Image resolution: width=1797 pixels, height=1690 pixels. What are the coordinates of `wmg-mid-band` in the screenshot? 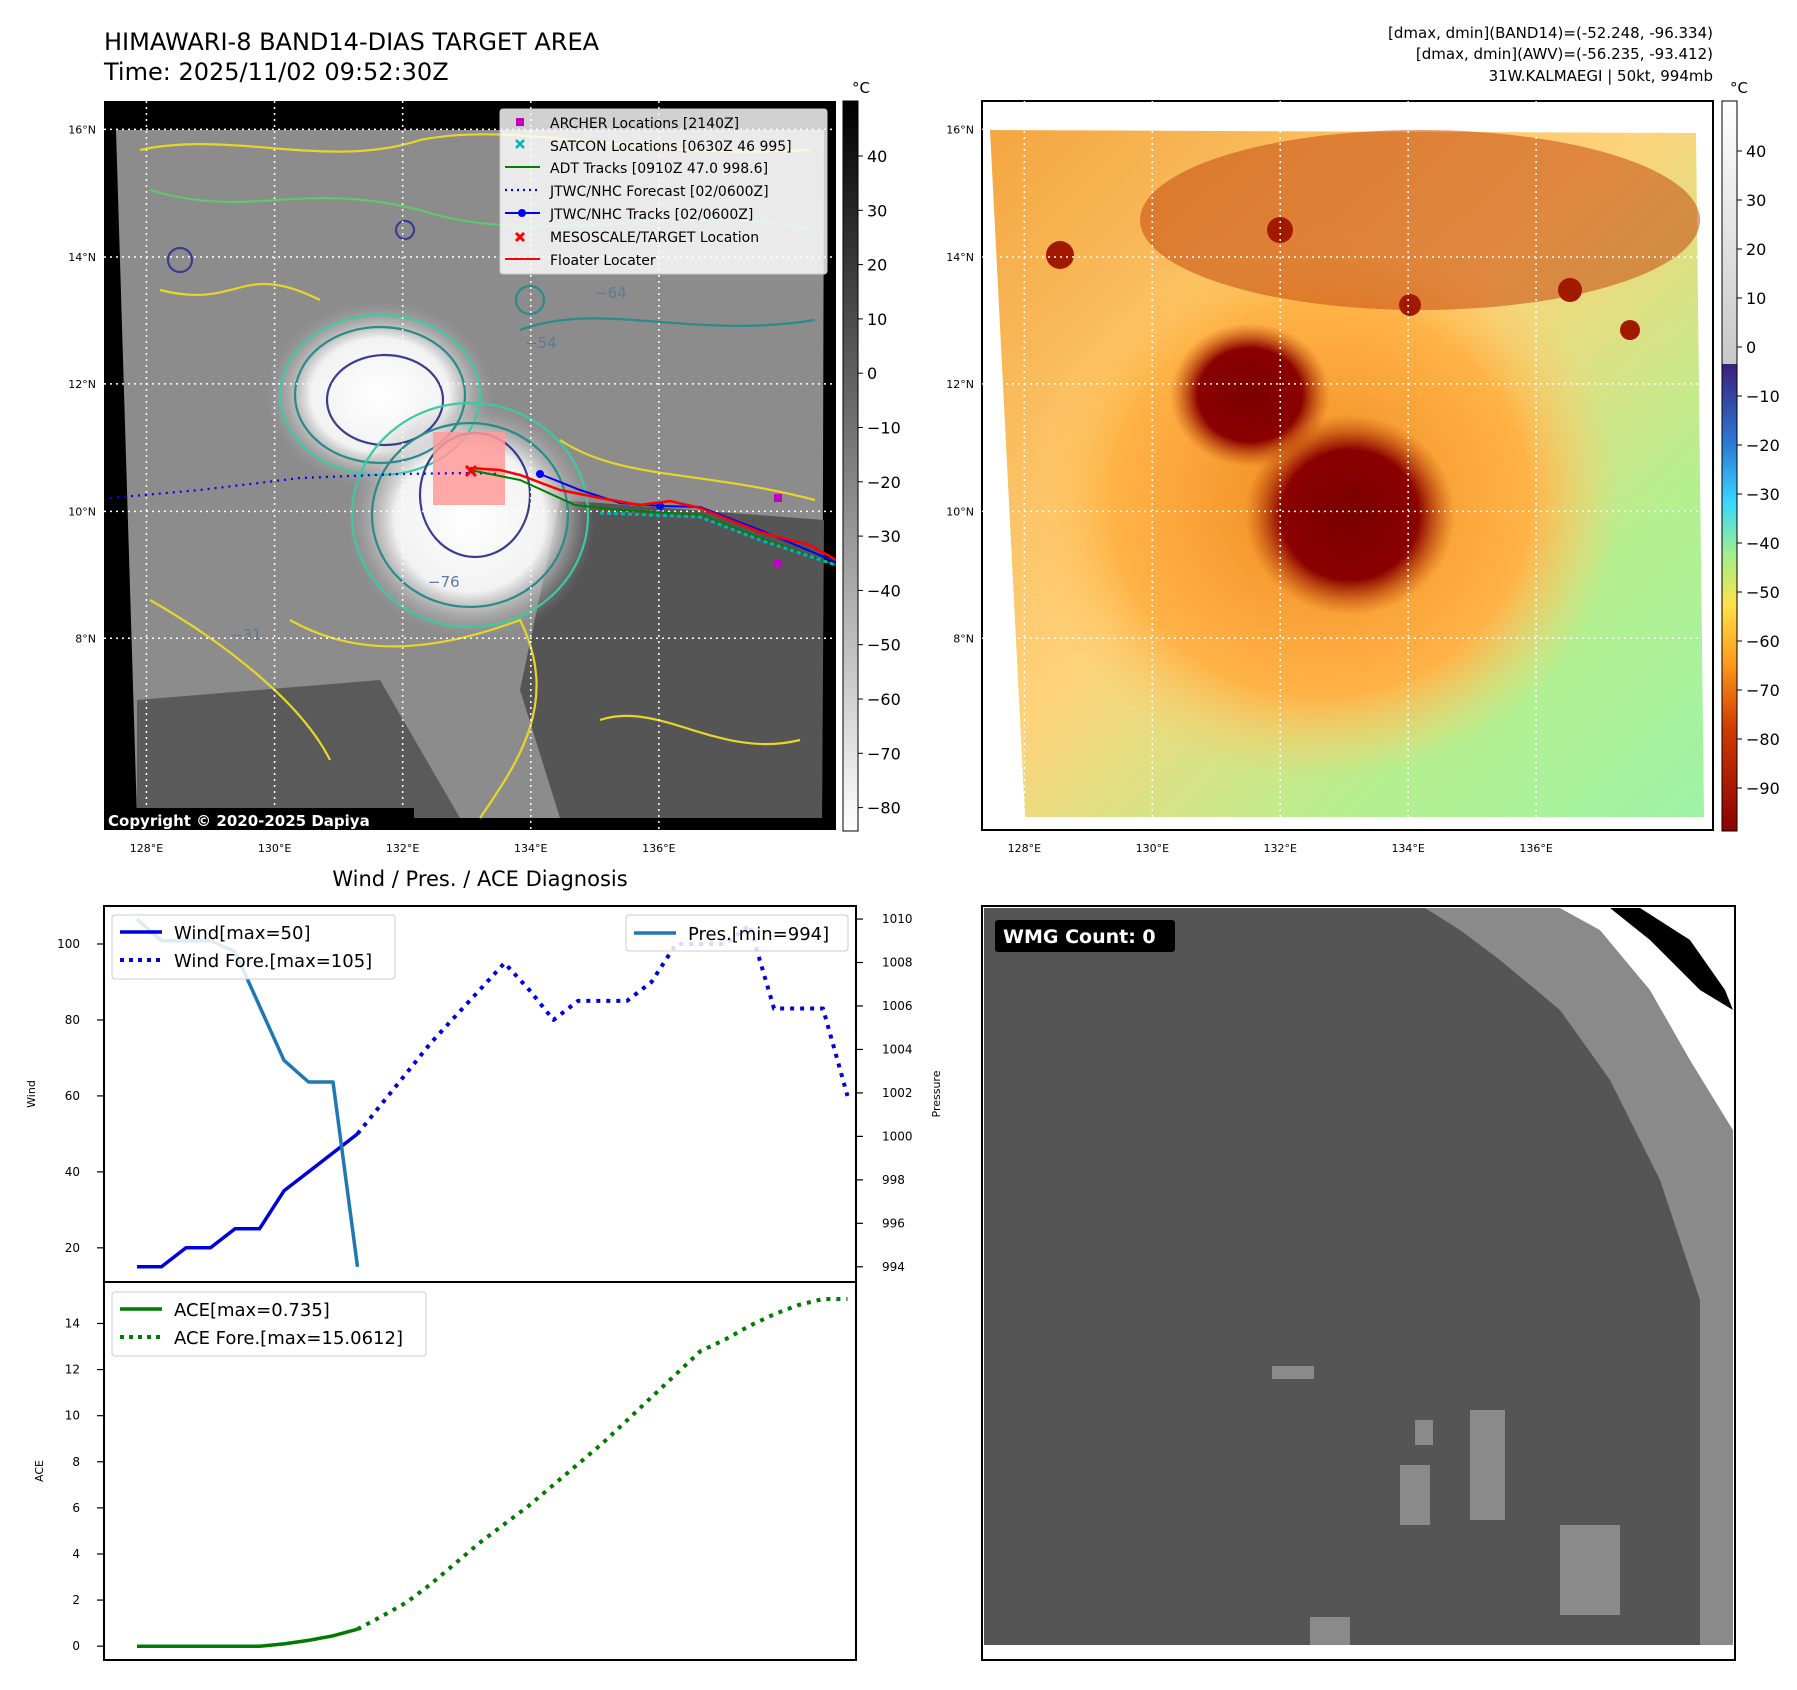 It's located at (1579, 1276).